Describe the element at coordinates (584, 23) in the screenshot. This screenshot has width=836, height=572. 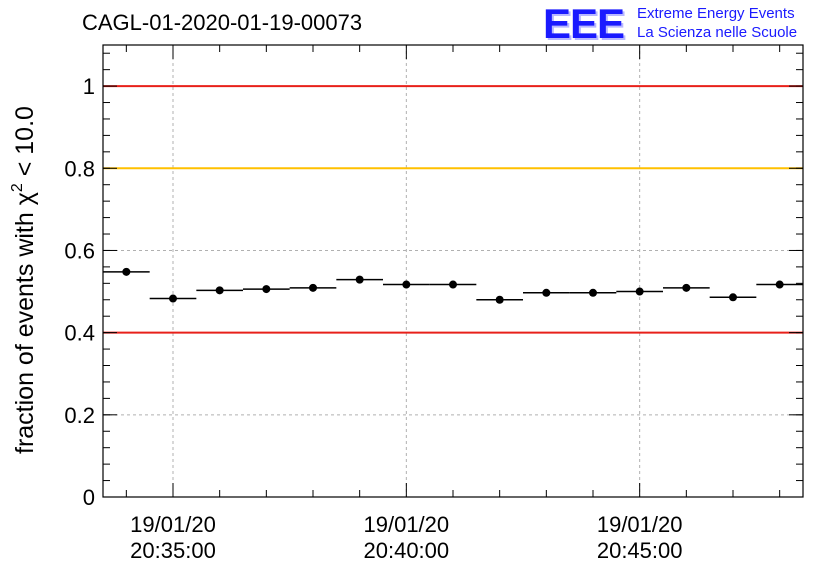
I see `eee-logo-mark: EEE` at that location.